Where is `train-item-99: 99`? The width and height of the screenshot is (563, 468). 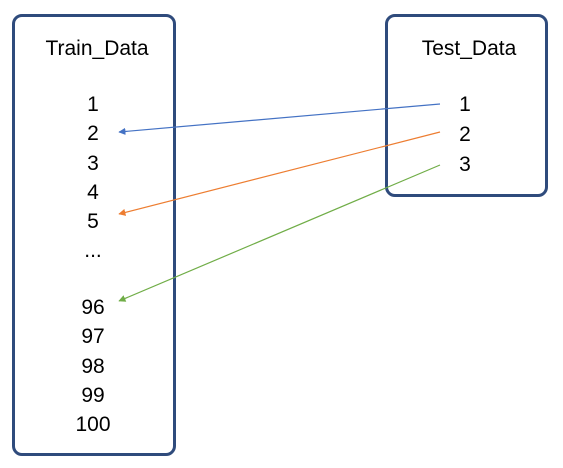
train-item-99: 99 is located at coordinates (93, 395).